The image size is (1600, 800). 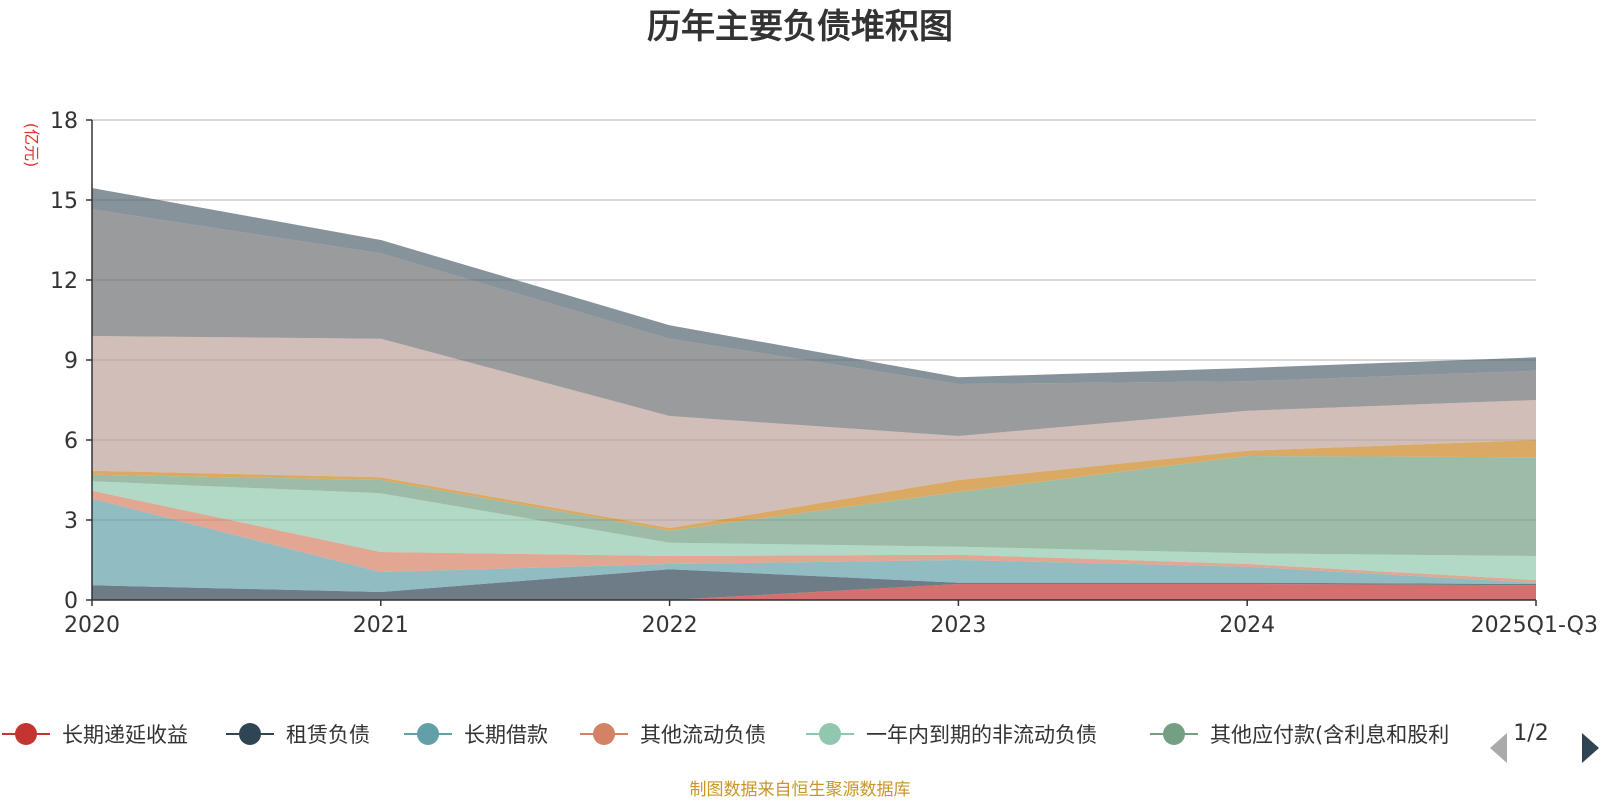 What do you see at coordinates (814, 536) in the screenshot?
I see `area-其他流动负债` at bounding box center [814, 536].